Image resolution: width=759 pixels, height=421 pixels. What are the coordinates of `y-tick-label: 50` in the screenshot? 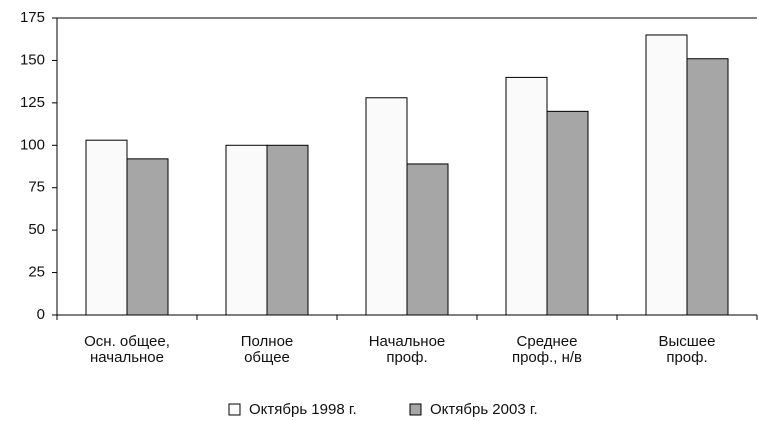 It's located at (36, 229).